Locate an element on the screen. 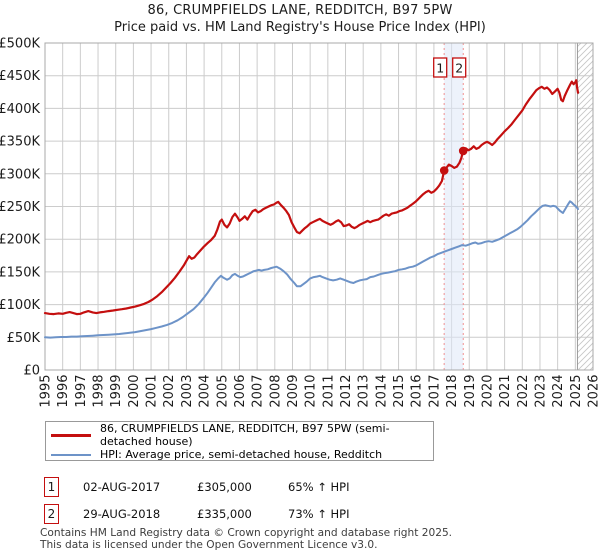  x-tick-label: 2024 is located at coordinates (558, 391).